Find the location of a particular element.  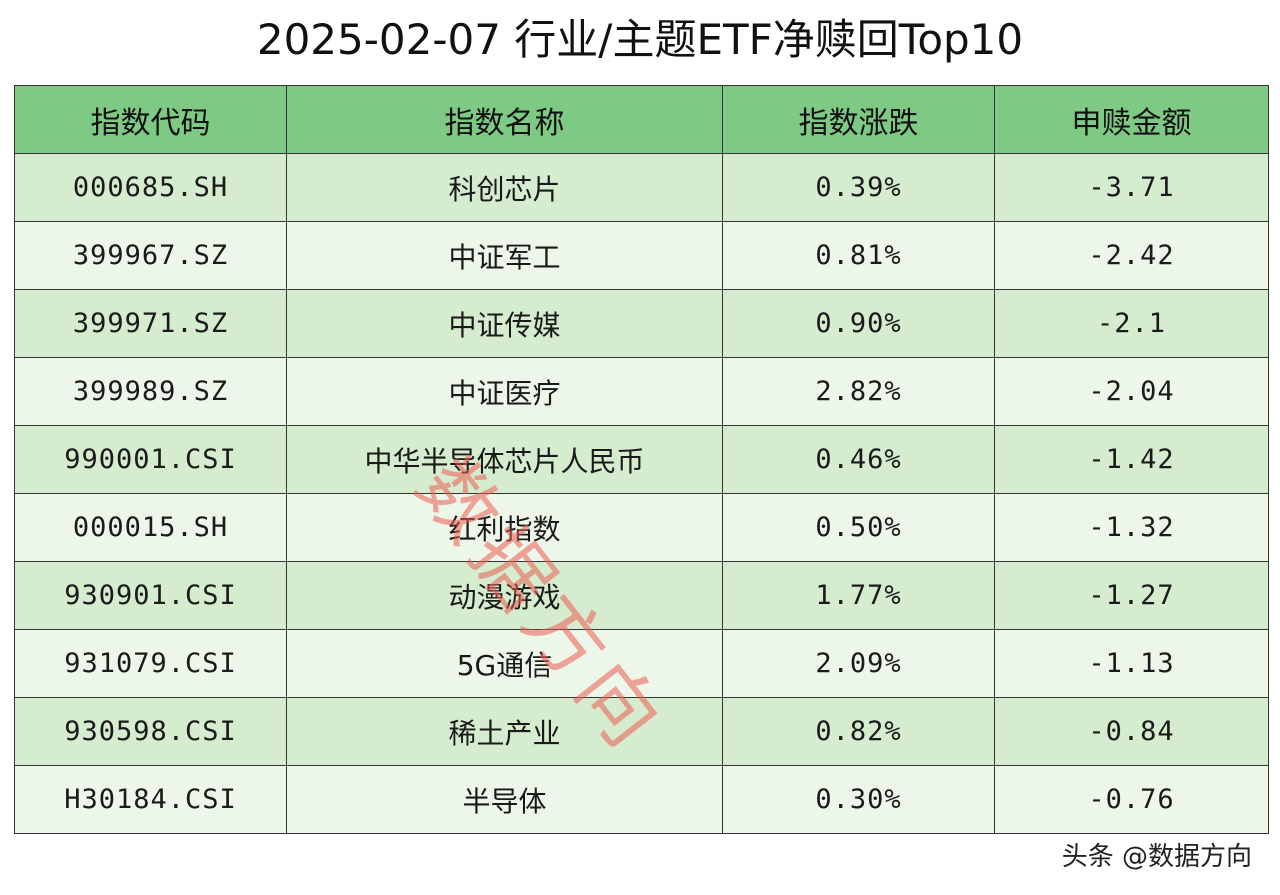

cell-index-code: 990001.CSI is located at coordinates (150, 459).